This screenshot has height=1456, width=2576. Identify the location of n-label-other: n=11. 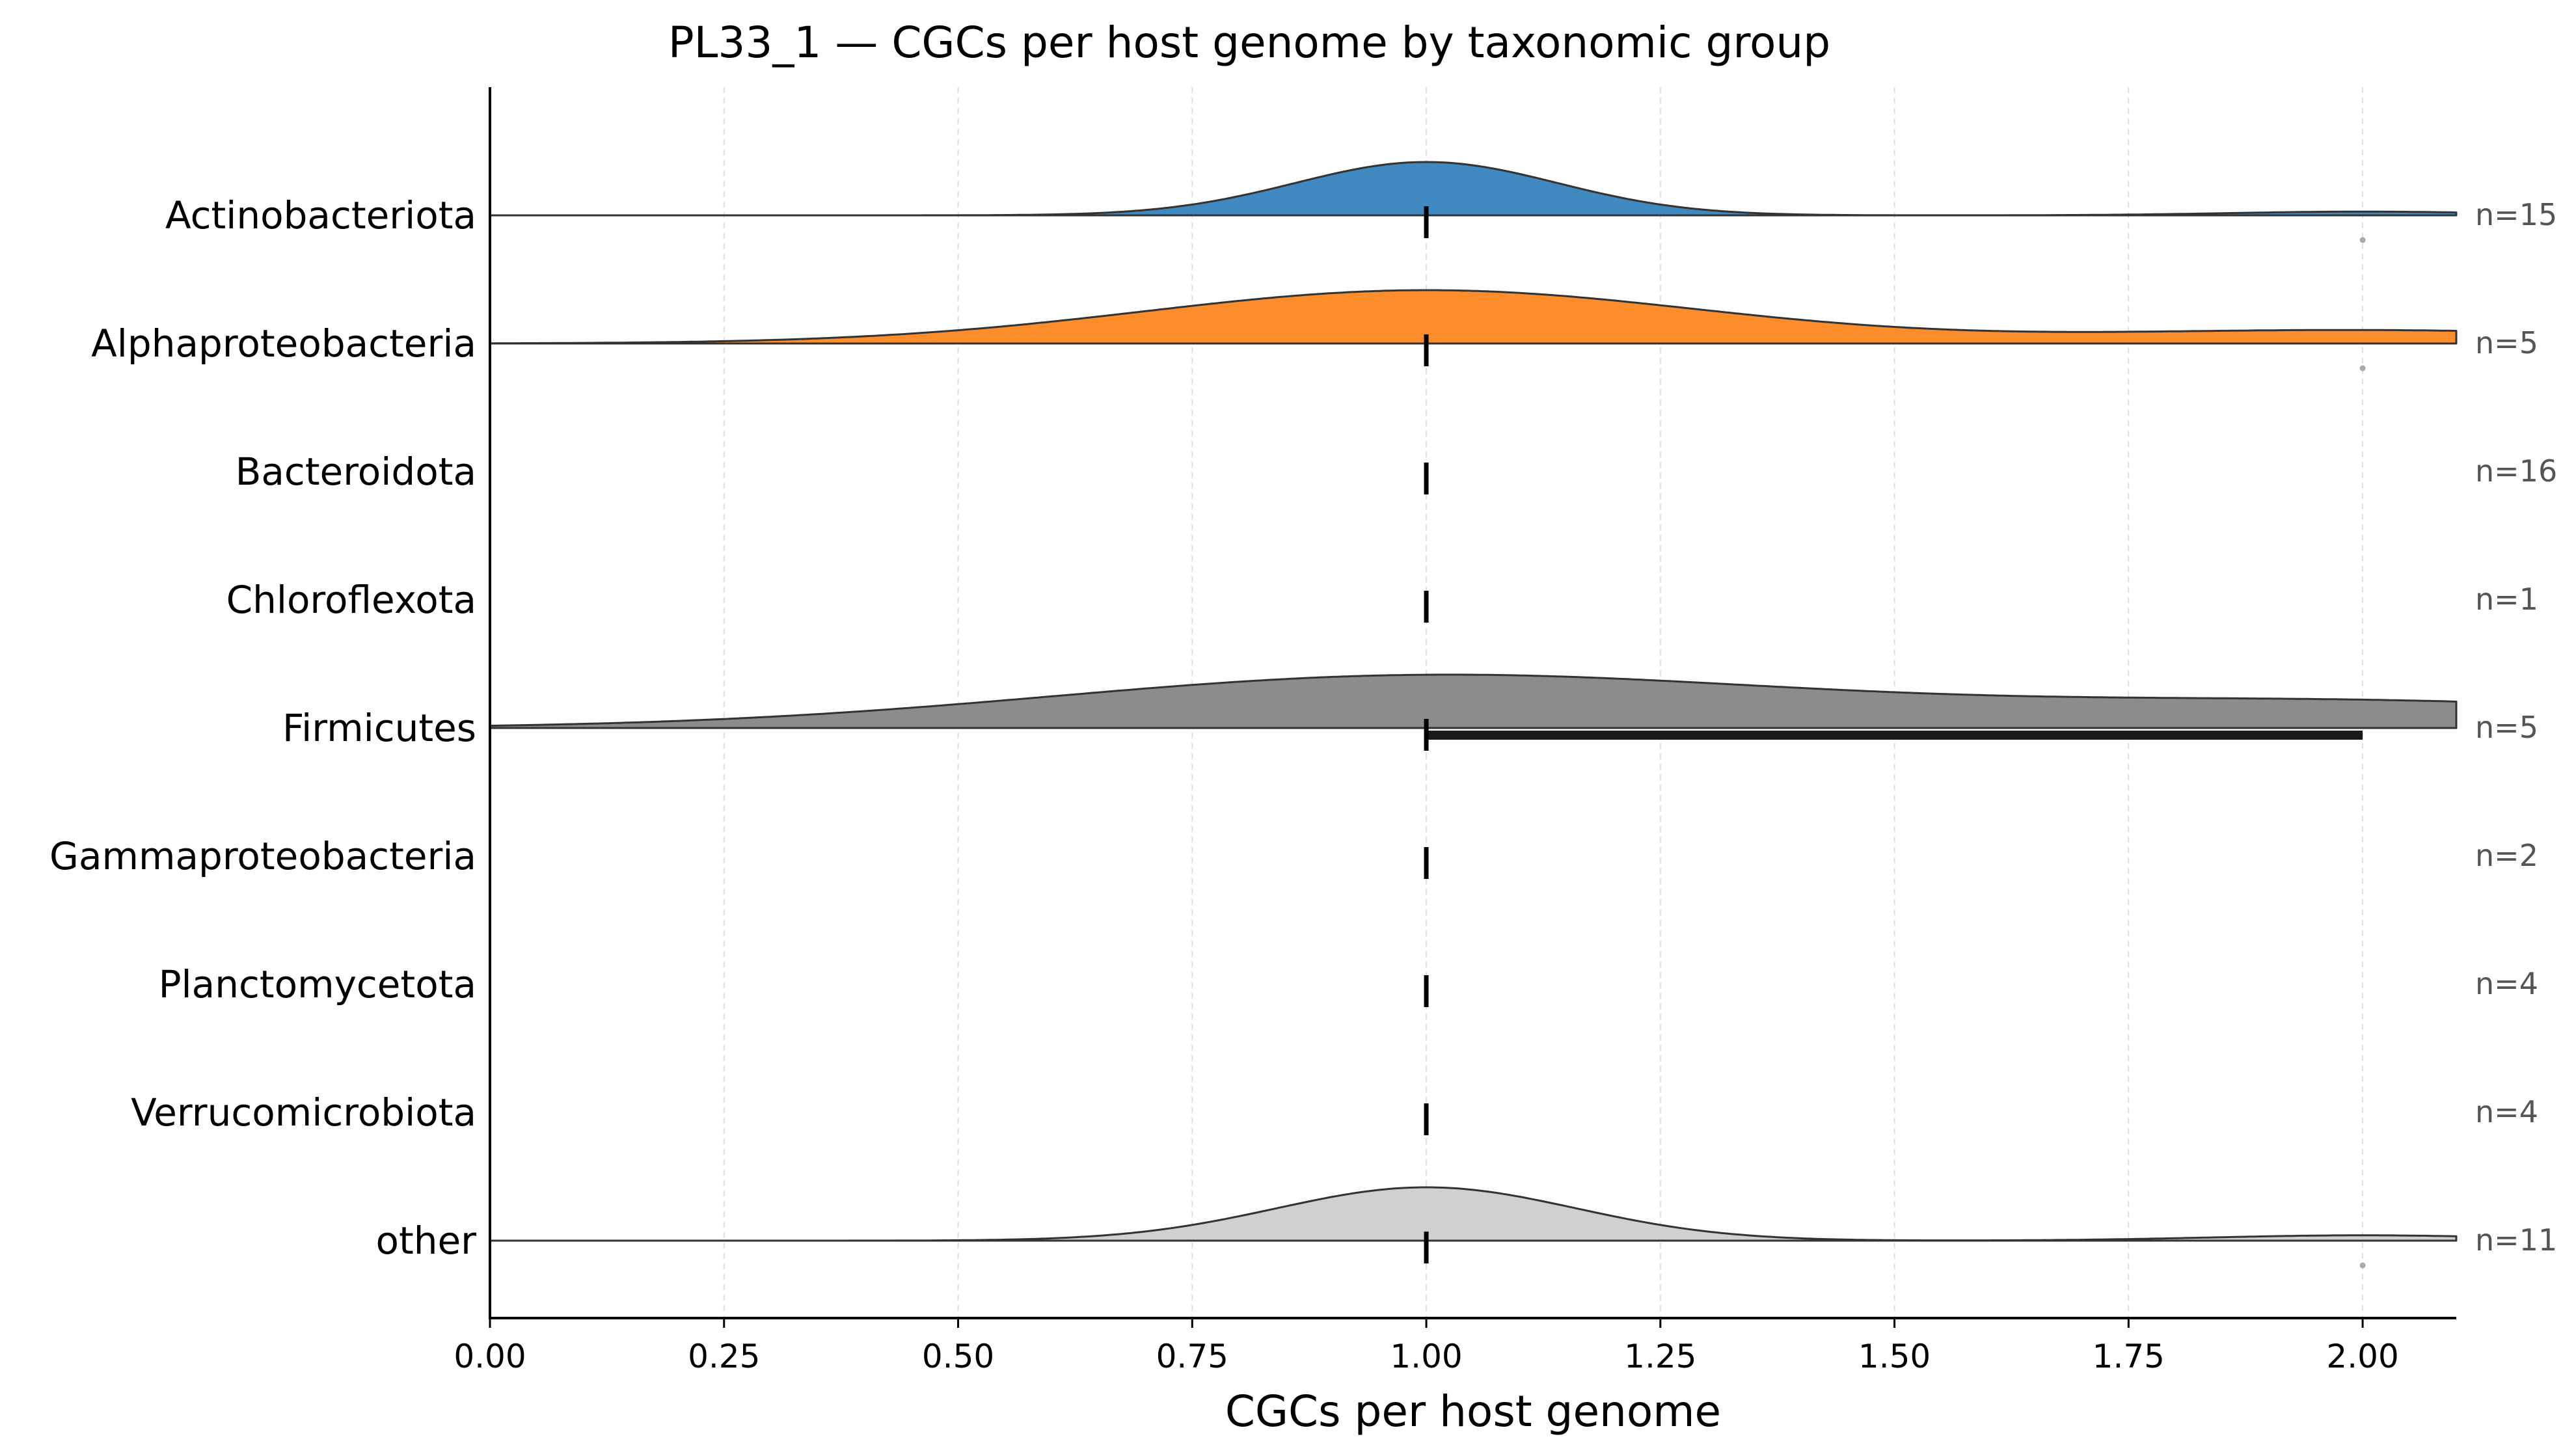
(2516, 1240).